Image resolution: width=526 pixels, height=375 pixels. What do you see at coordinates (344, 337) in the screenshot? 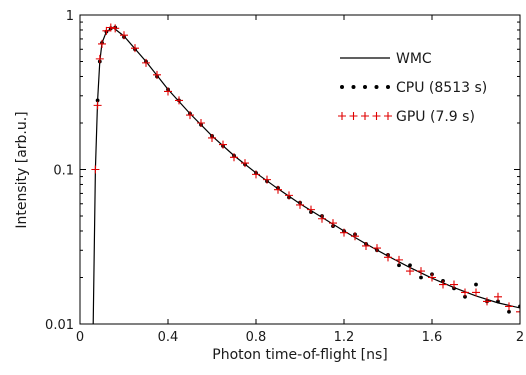
I see `x-tick-label: 1.2` at bounding box center [344, 337].